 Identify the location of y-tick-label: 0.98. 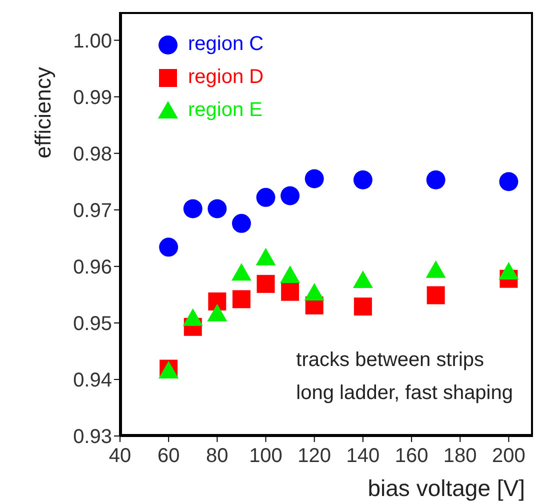
(92, 154).